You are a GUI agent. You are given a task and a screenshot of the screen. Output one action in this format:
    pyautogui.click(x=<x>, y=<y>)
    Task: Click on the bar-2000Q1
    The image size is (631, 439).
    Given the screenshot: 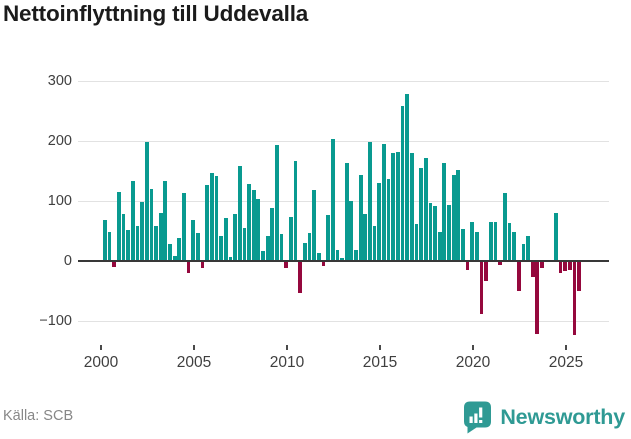 What is the action you would take?
    pyautogui.click(x=105, y=239)
    